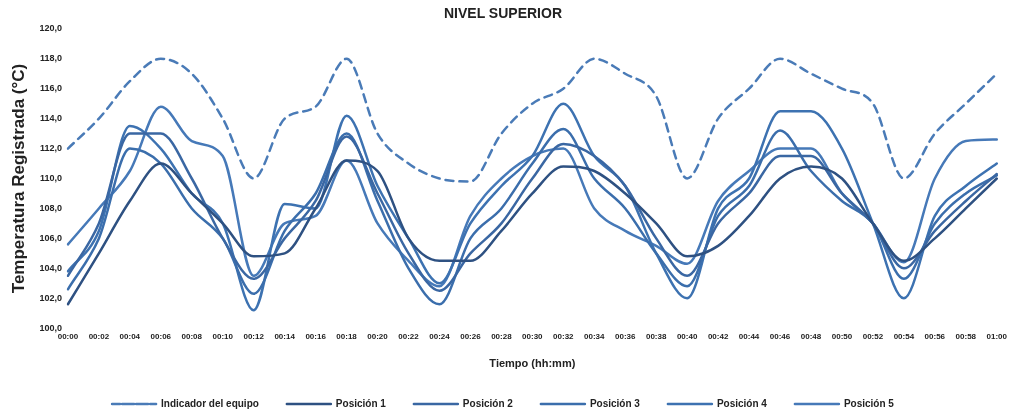  Describe the element at coordinates (223, 337) in the screenshot. I see `x-tick-label: 00:10` at that location.